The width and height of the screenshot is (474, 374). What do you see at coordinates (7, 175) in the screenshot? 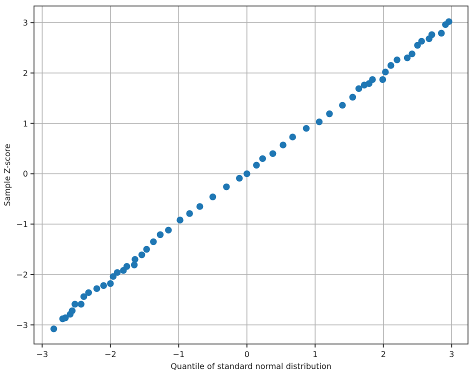
I see `y-axis-title: Sample Z-score` at bounding box center [7, 175].